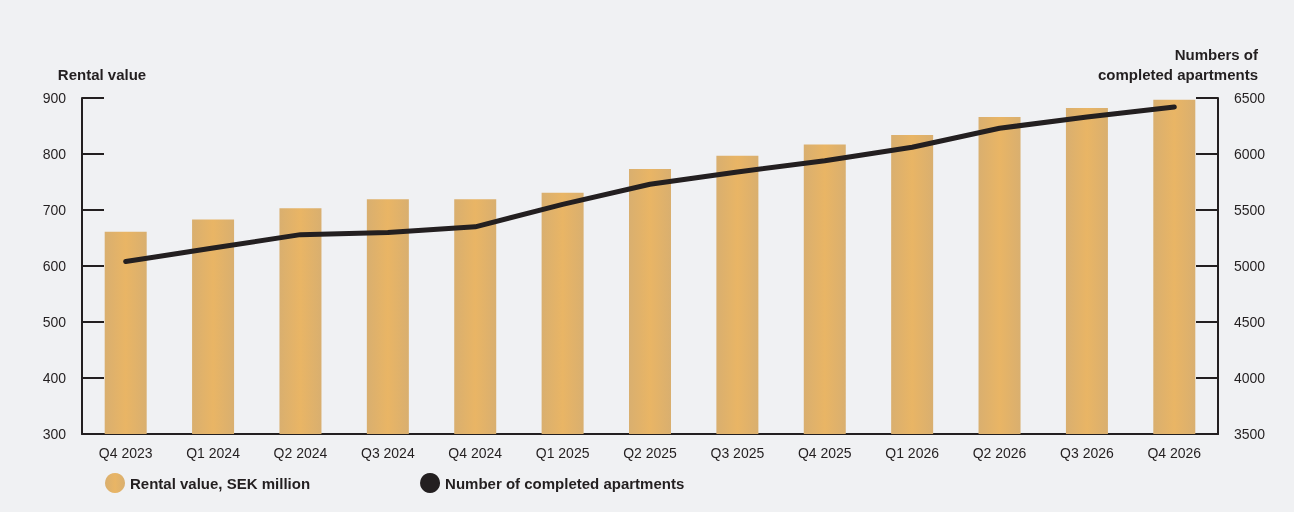 The height and width of the screenshot is (512, 1294). I want to click on y2-tick-label: 5500, so click(1250, 210).